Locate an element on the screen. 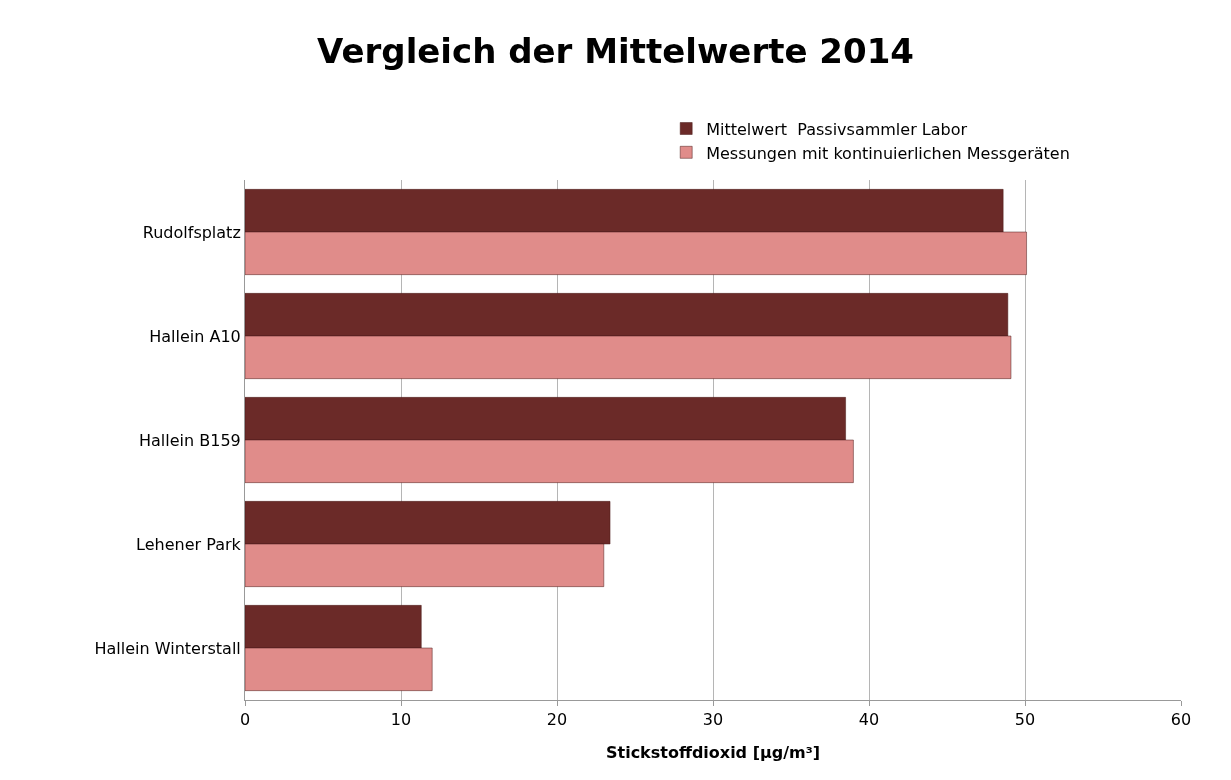  y-tick-label: Hallein Winterstall is located at coordinates (167, 648).